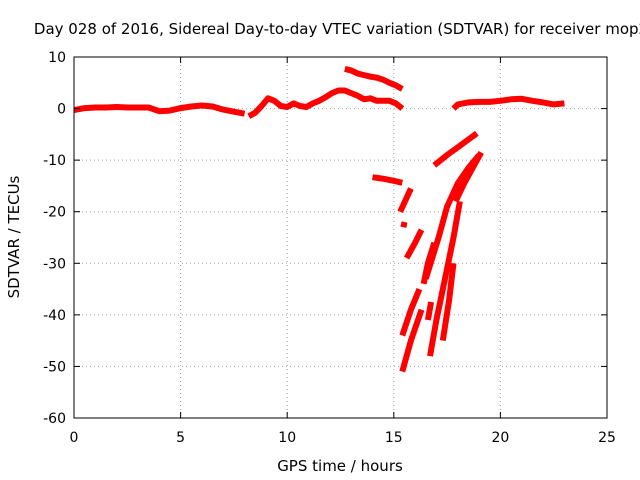  I want to click on y-tick-label: 10, so click(57, 58).